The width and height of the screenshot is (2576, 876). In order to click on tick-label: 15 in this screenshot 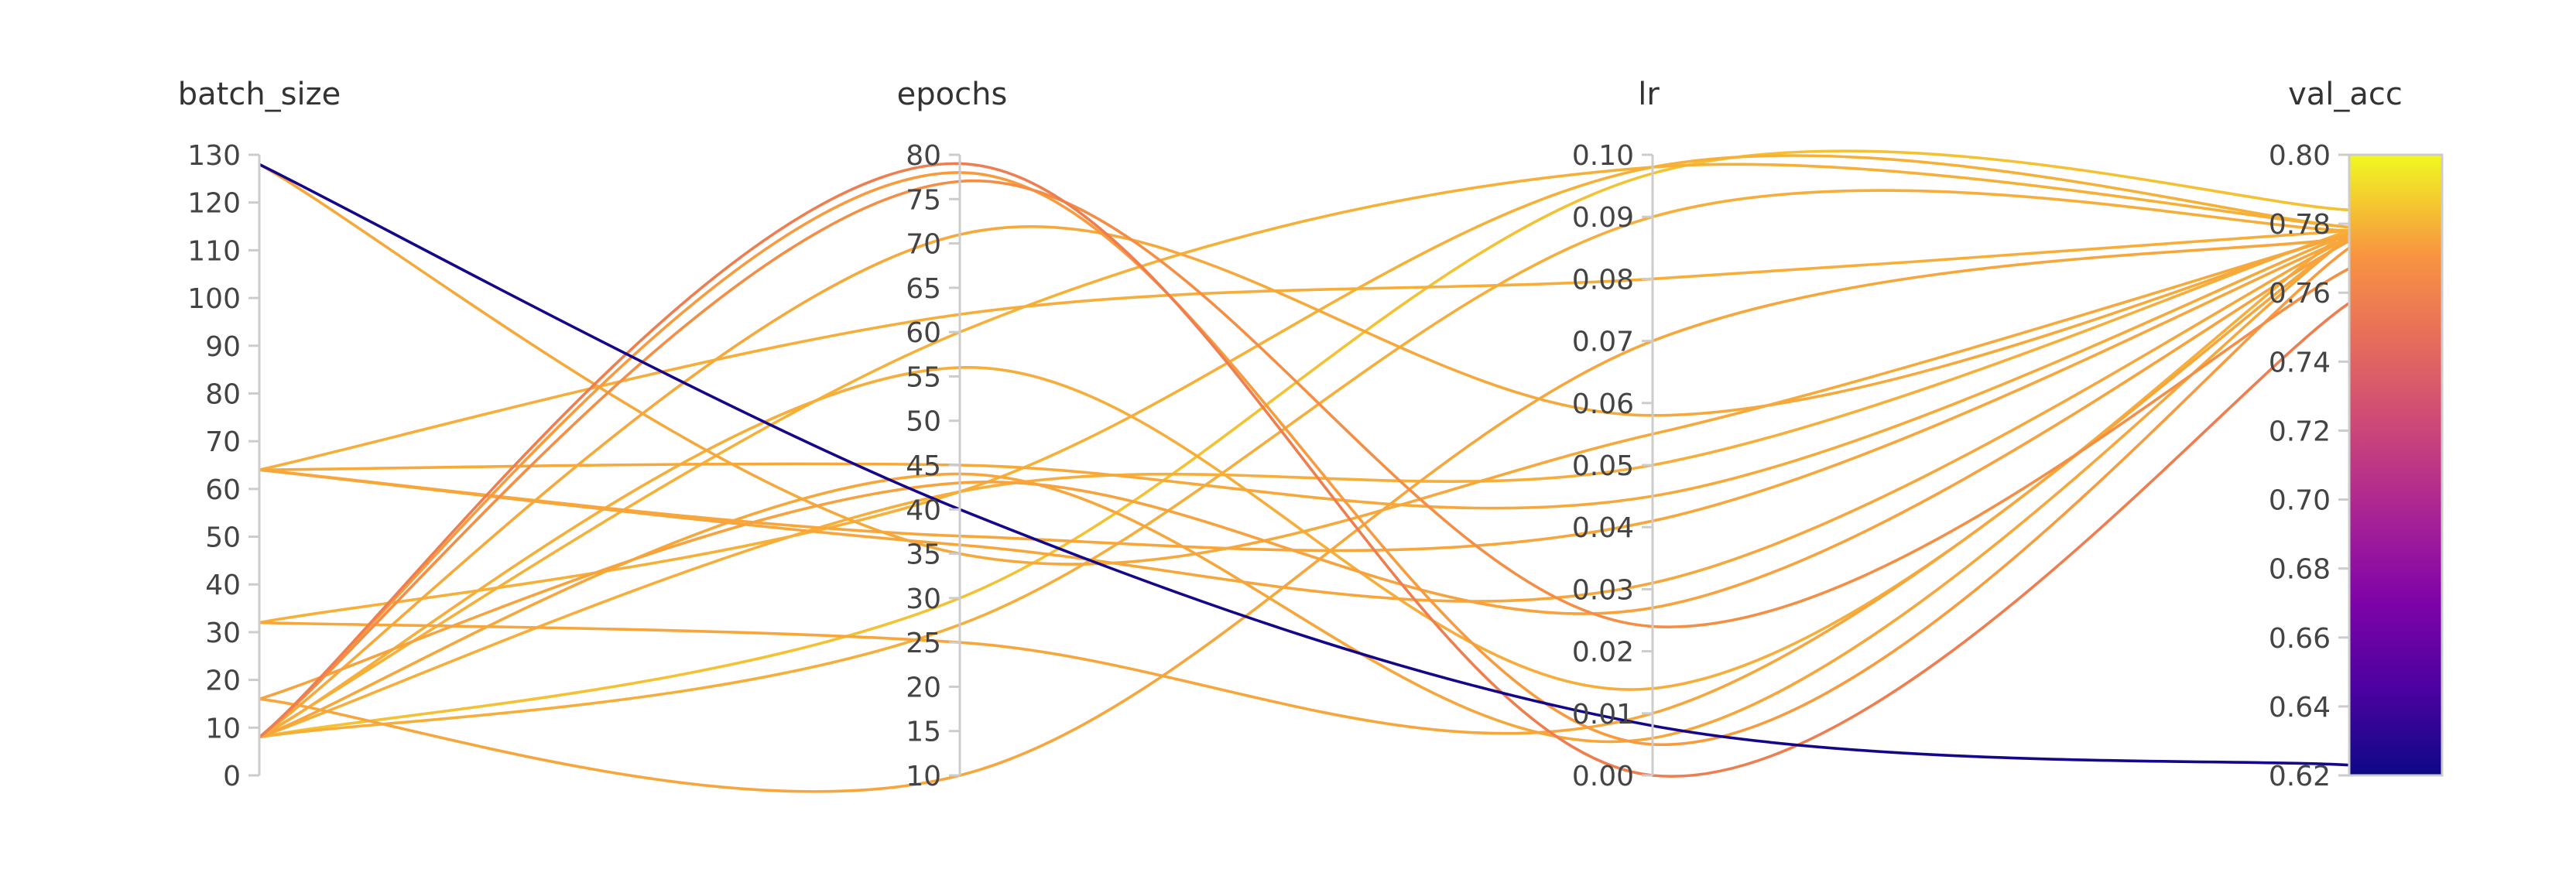, I will do `click(924, 732)`.